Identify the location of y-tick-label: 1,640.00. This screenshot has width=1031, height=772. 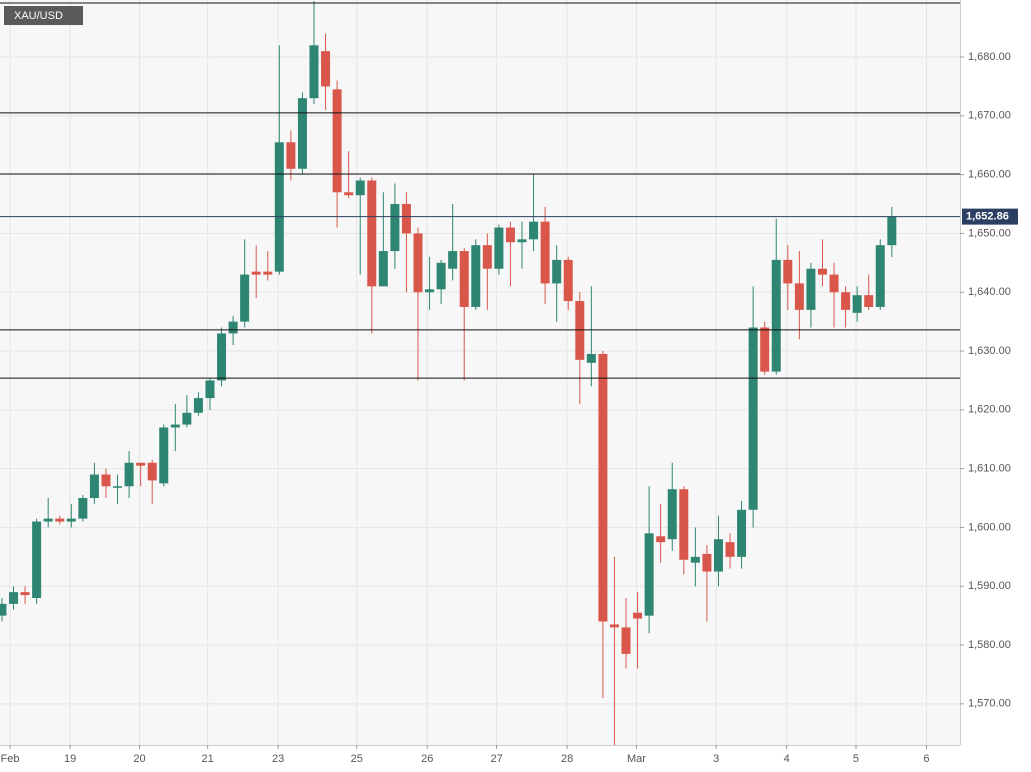
(989, 292).